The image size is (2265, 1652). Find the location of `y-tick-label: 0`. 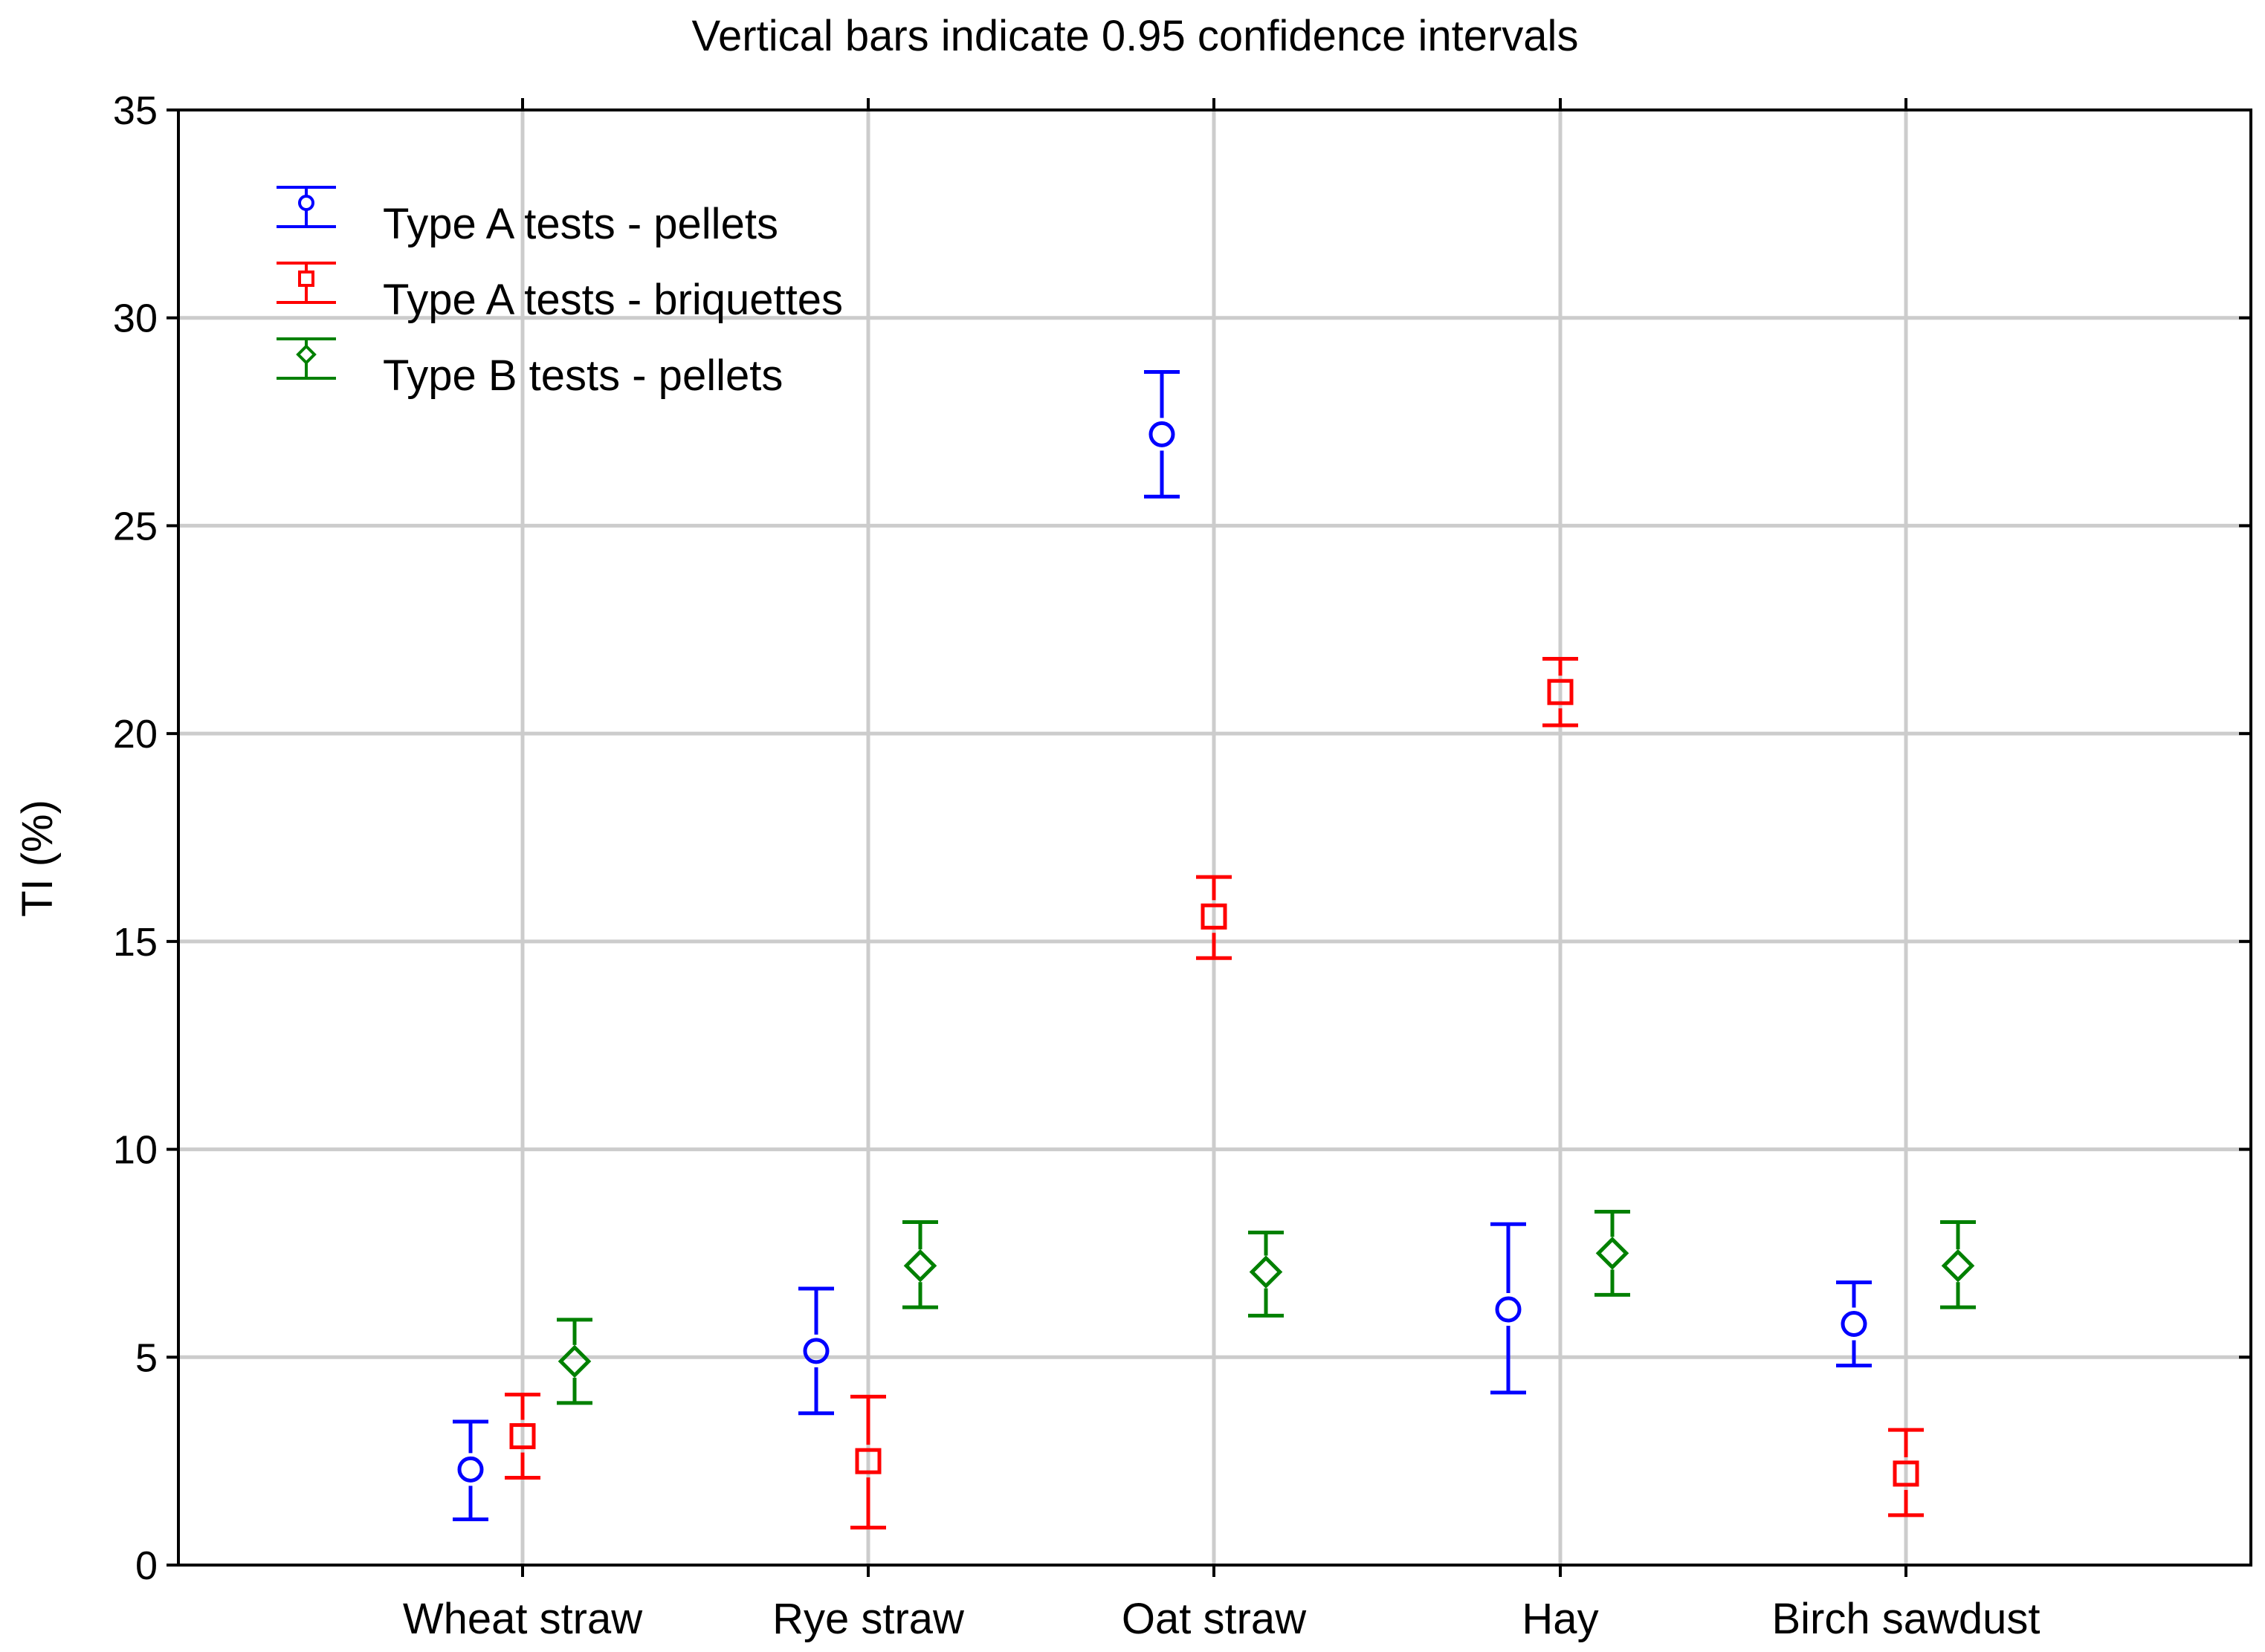

y-tick-label: 0 is located at coordinates (146, 1566).